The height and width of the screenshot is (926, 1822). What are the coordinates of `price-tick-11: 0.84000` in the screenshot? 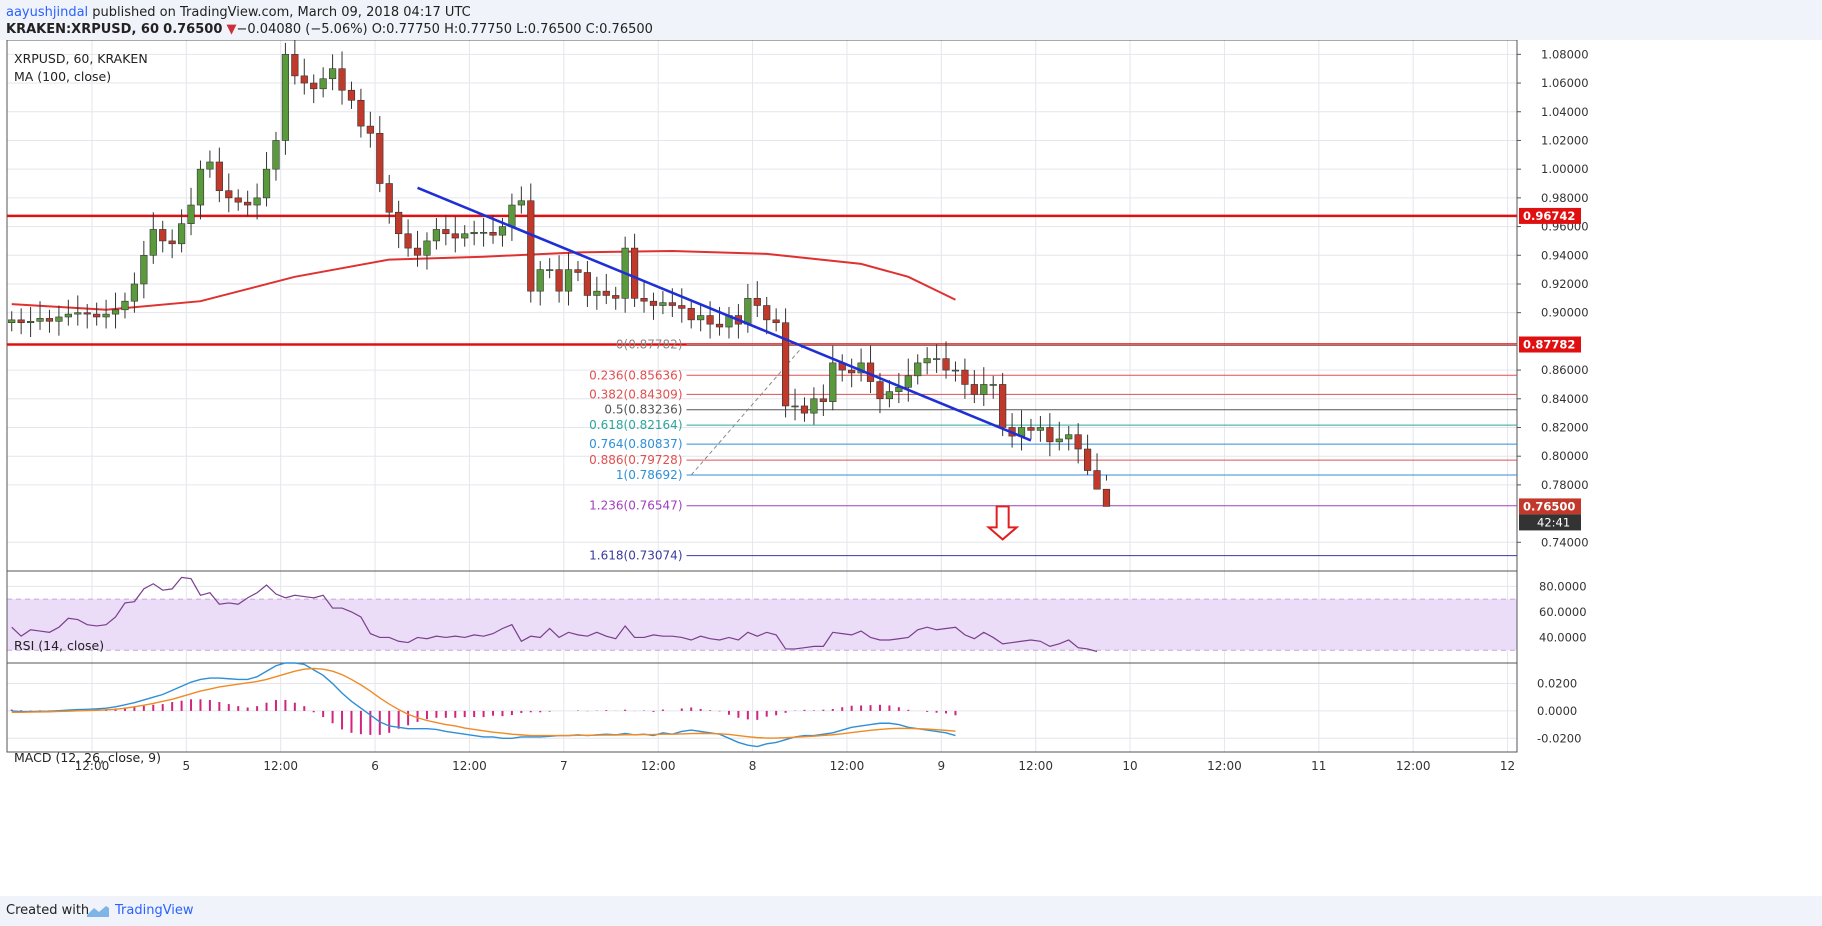 It's located at (1565, 399).